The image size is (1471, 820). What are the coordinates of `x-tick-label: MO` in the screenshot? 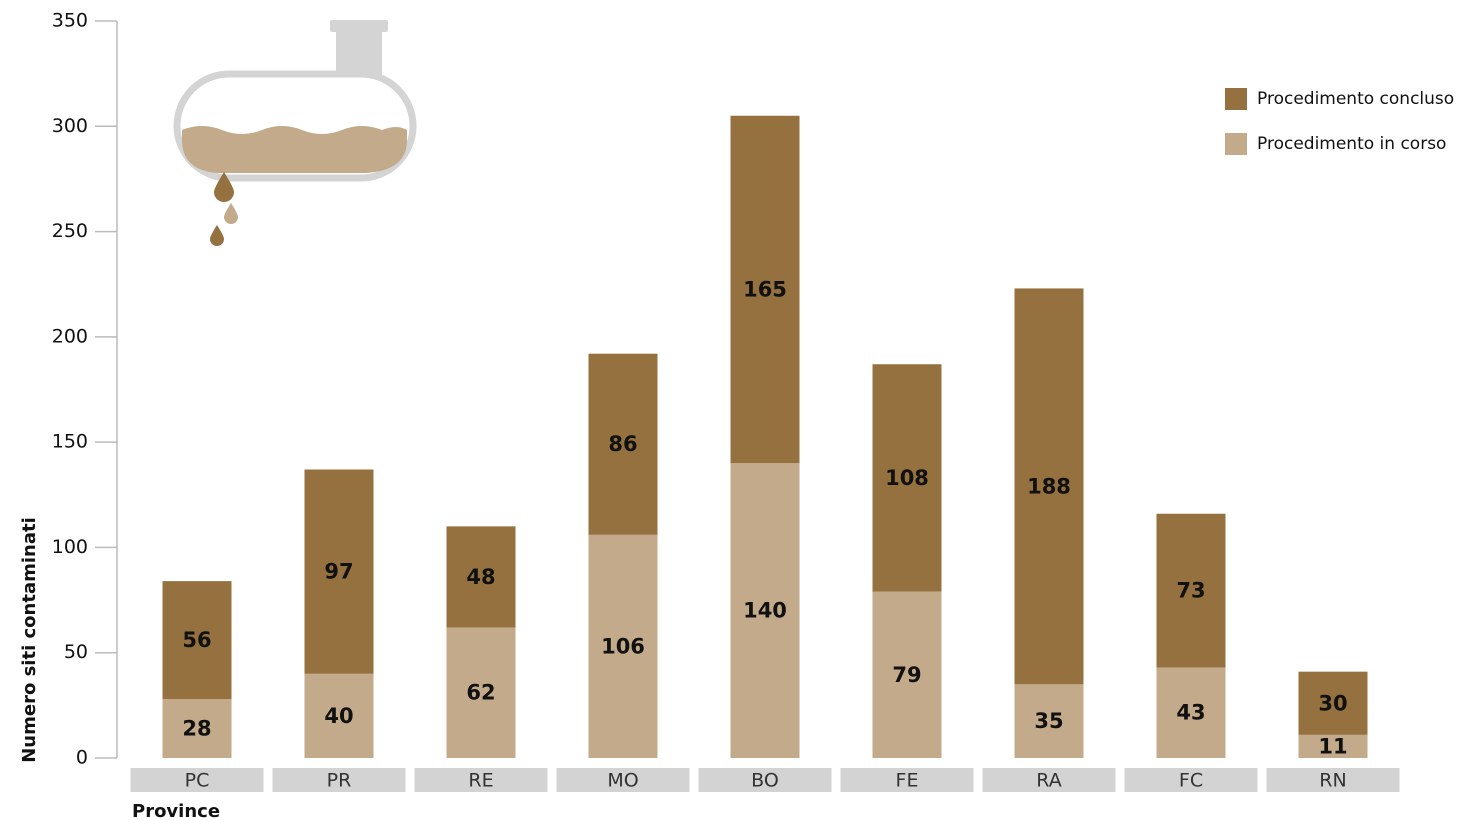 It's located at (622, 781).